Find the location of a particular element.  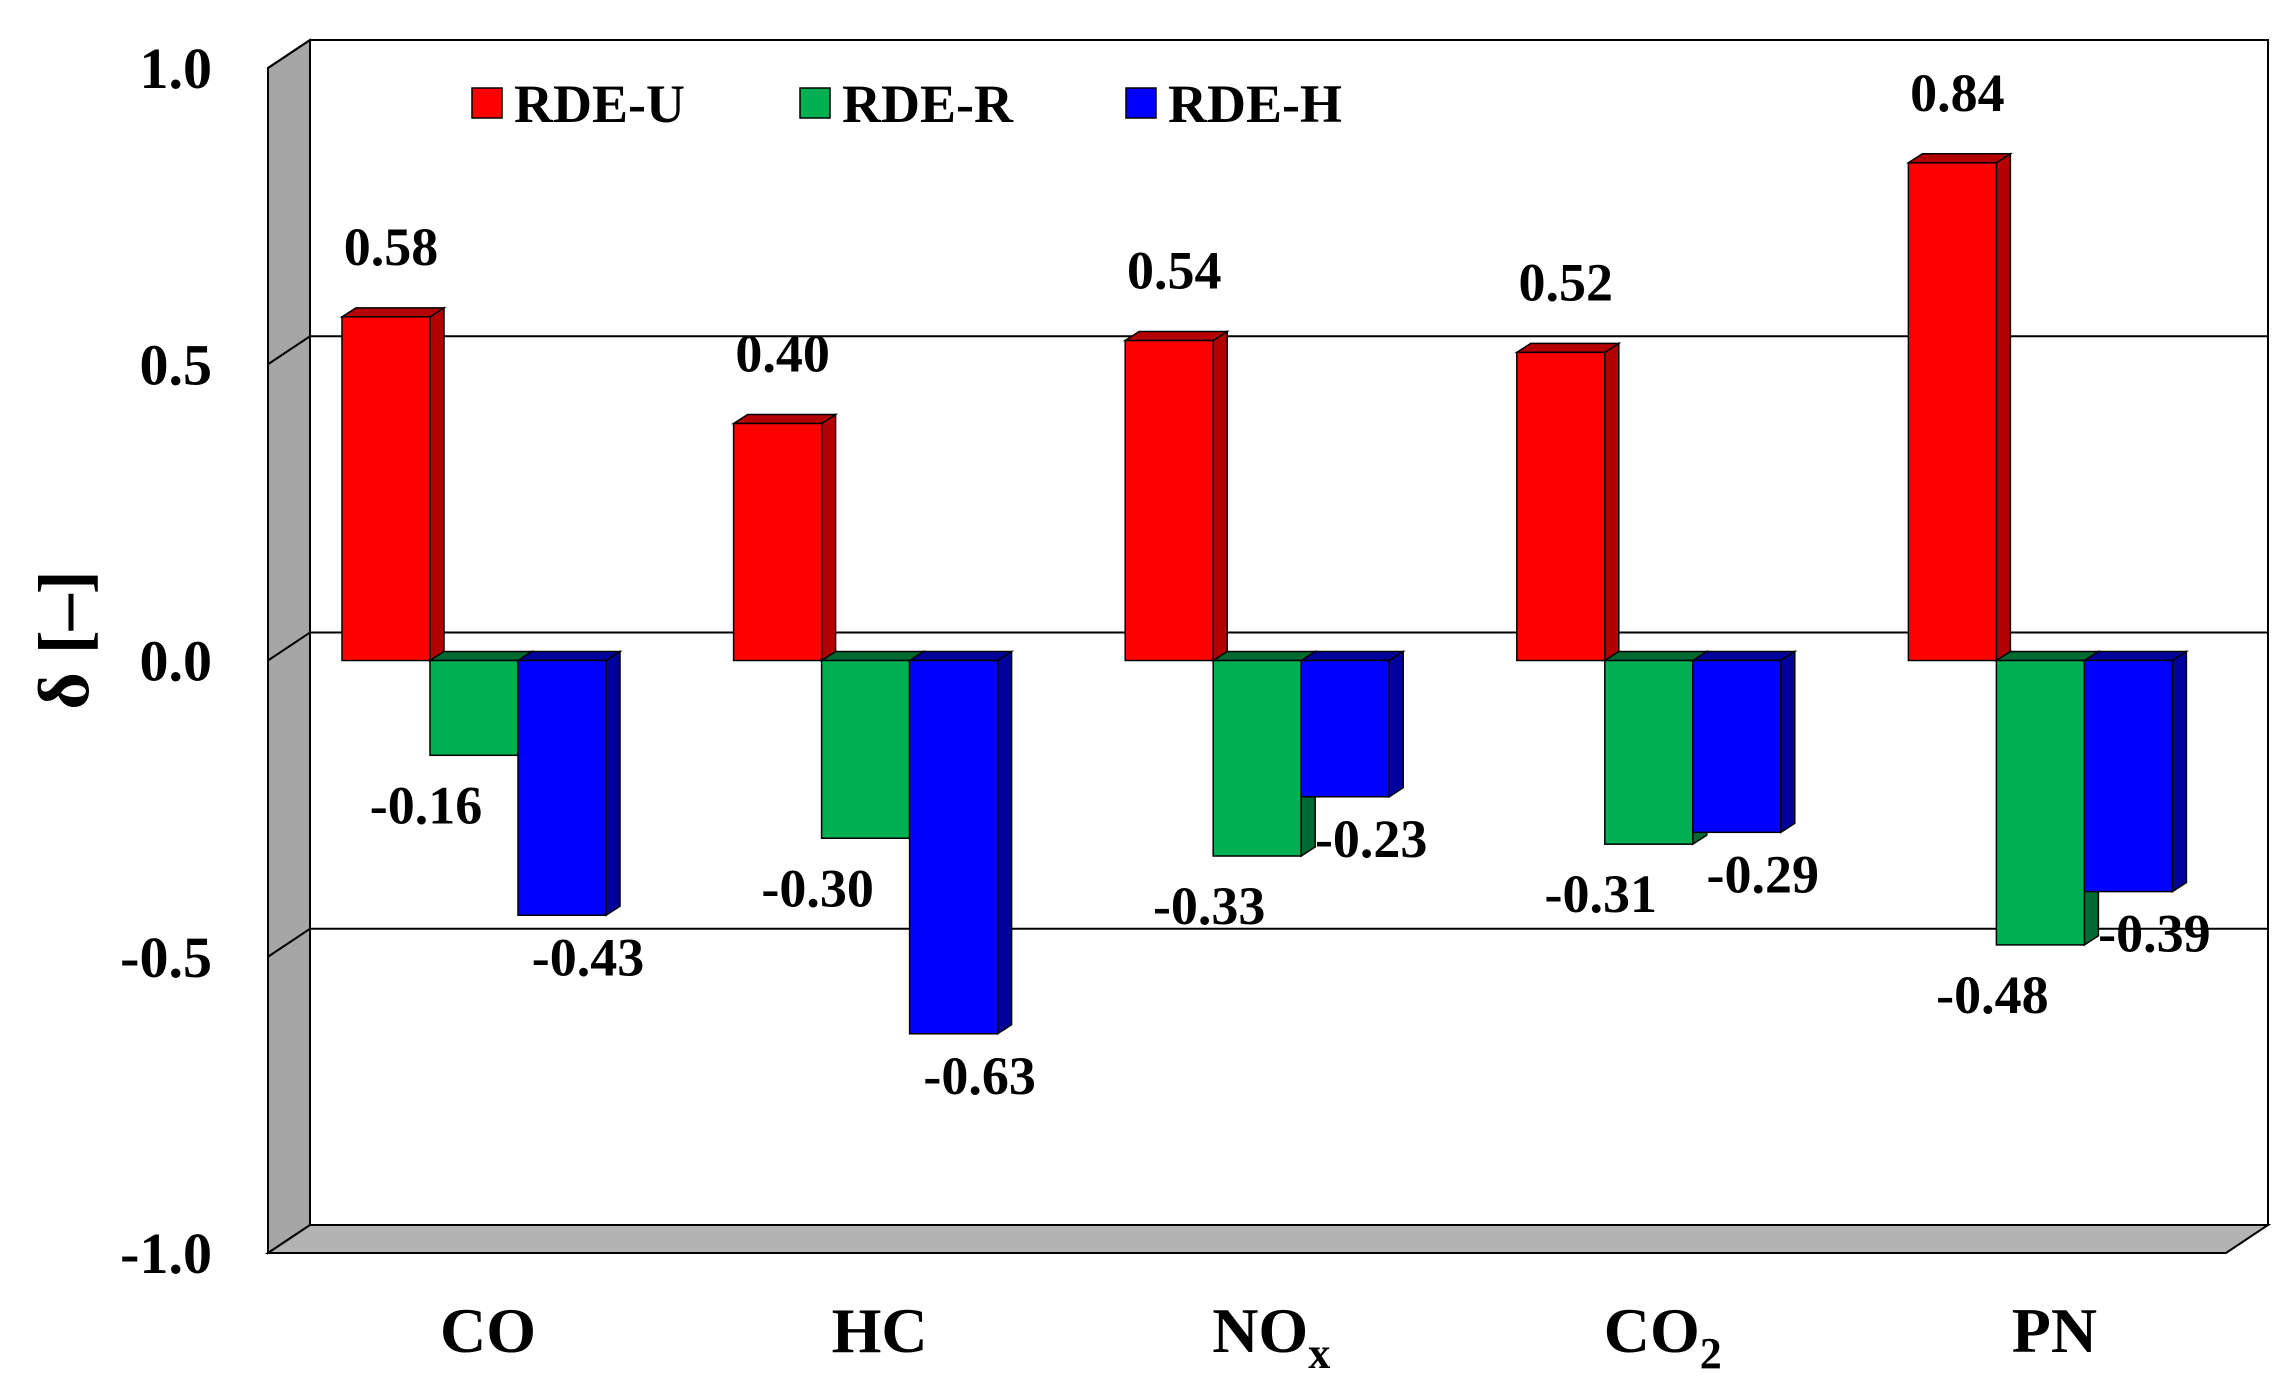

x-tick-main: HC is located at coordinates (880, 1330).